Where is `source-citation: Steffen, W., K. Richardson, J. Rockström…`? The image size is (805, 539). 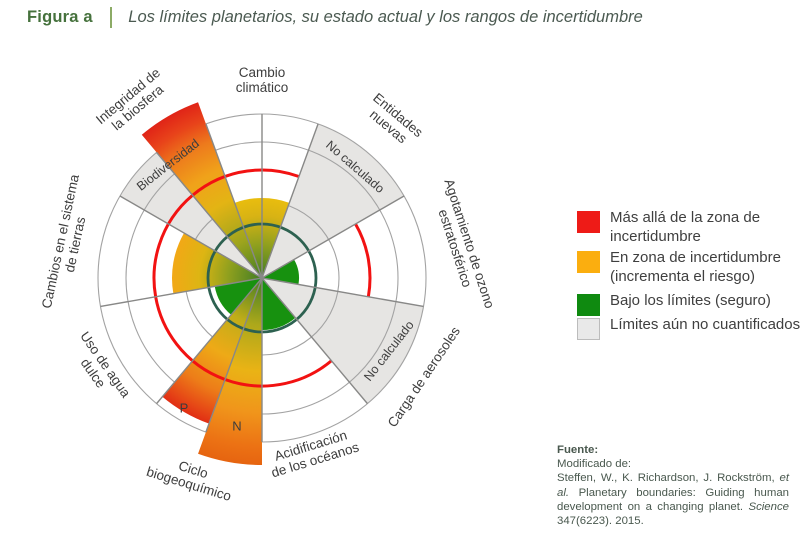
source-citation: Steffen, W., K. Richardson, J. Rockström… is located at coordinates (673, 500).